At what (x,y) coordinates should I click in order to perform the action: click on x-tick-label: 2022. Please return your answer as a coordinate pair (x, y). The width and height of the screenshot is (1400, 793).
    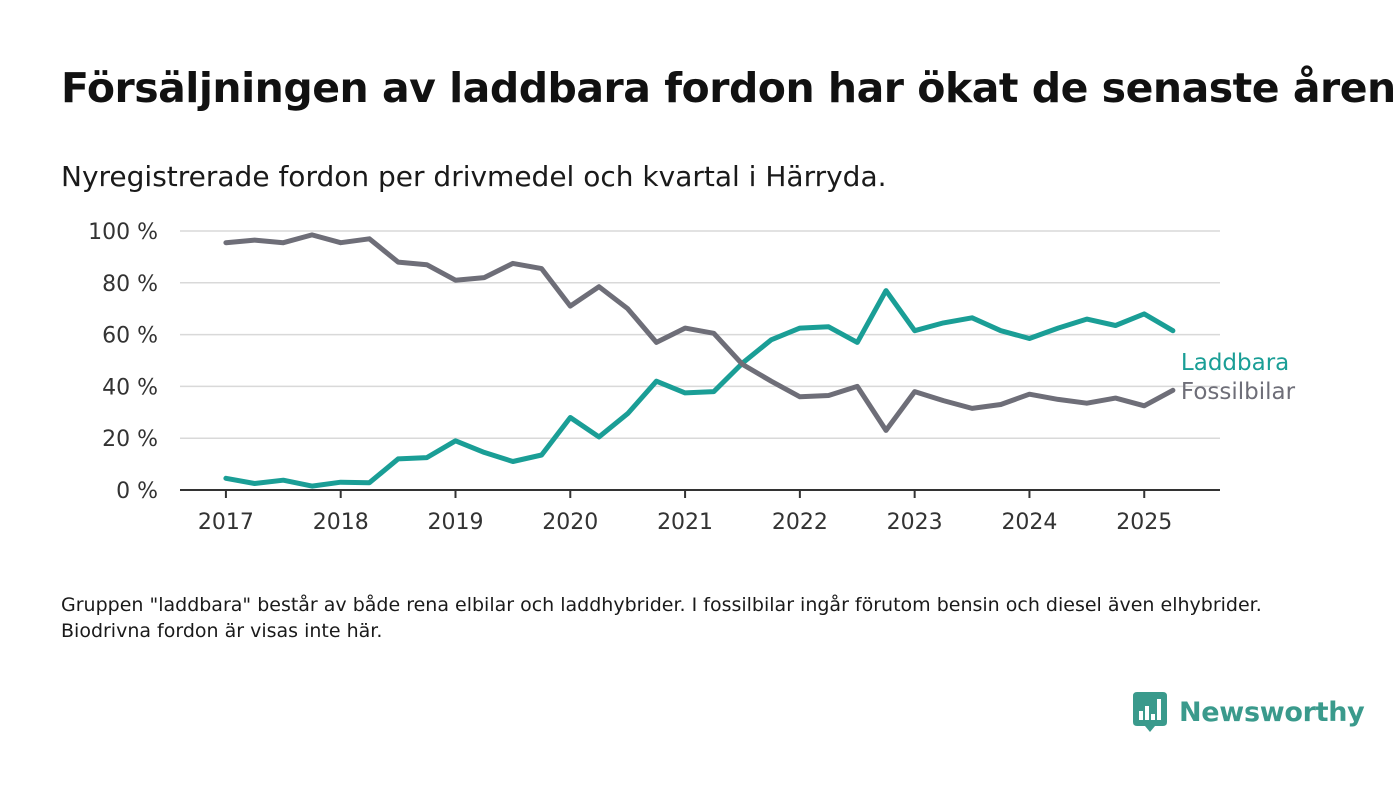
    Looking at the image, I should click on (800, 522).